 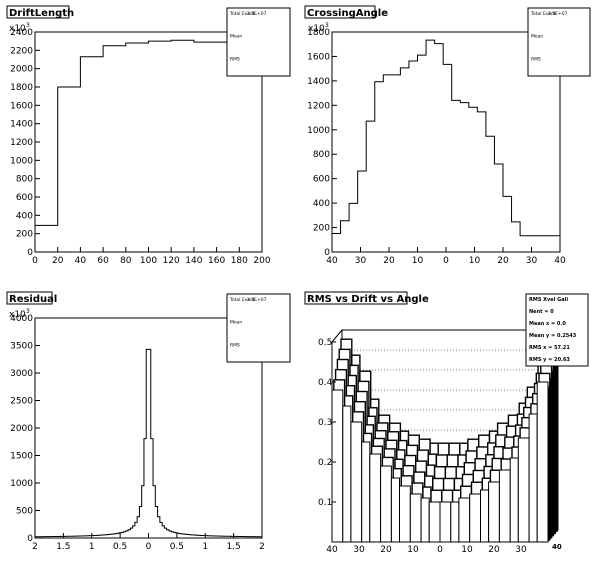 What do you see at coordinates (148, 261) in the screenshot?
I see `x-tick-label: 100` at bounding box center [148, 261].